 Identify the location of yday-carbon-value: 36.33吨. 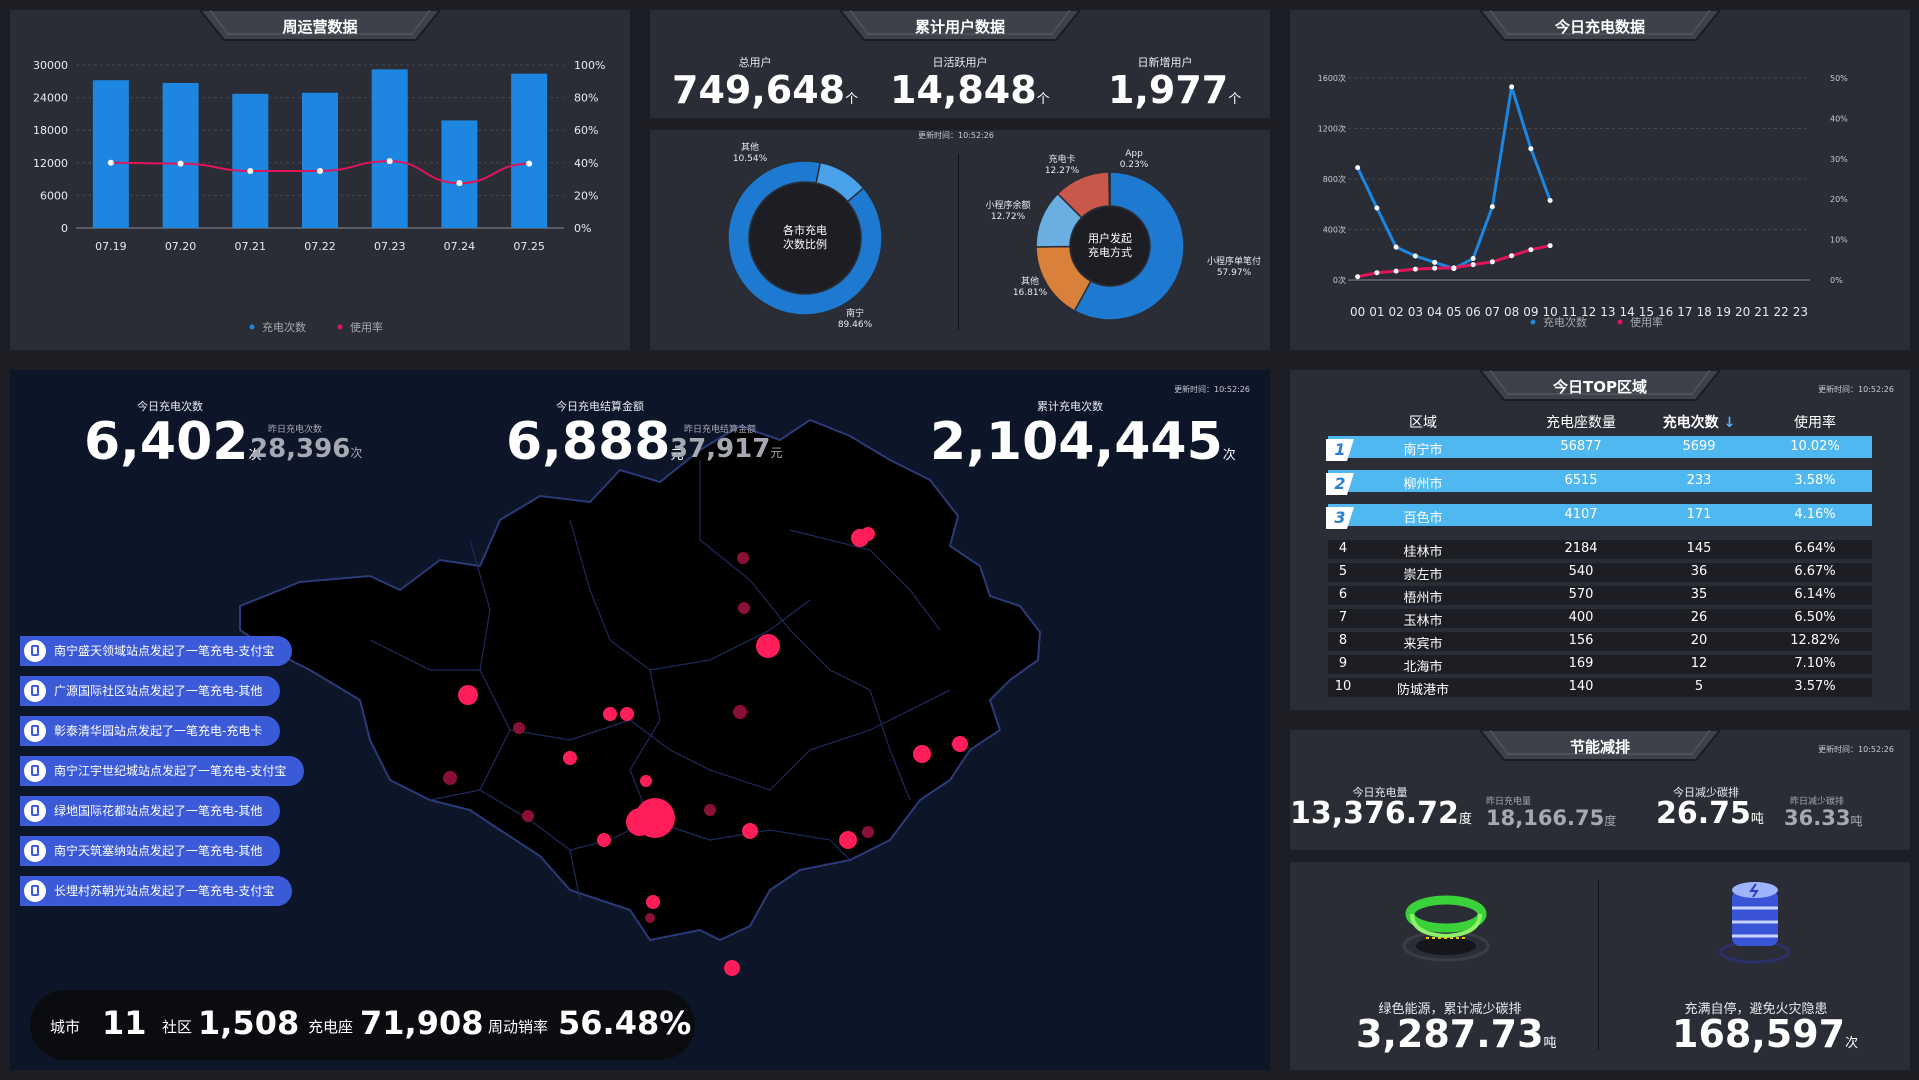
(1823, 818).